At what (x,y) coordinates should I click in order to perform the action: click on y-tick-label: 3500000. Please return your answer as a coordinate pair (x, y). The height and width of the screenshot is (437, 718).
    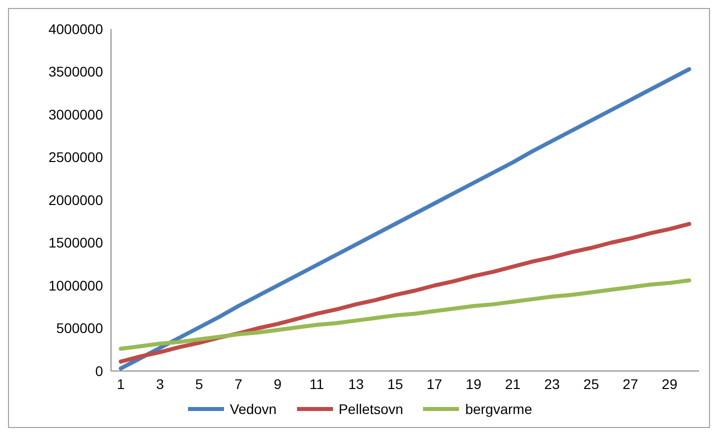
    Looking at the image, I should click on (76, 72).